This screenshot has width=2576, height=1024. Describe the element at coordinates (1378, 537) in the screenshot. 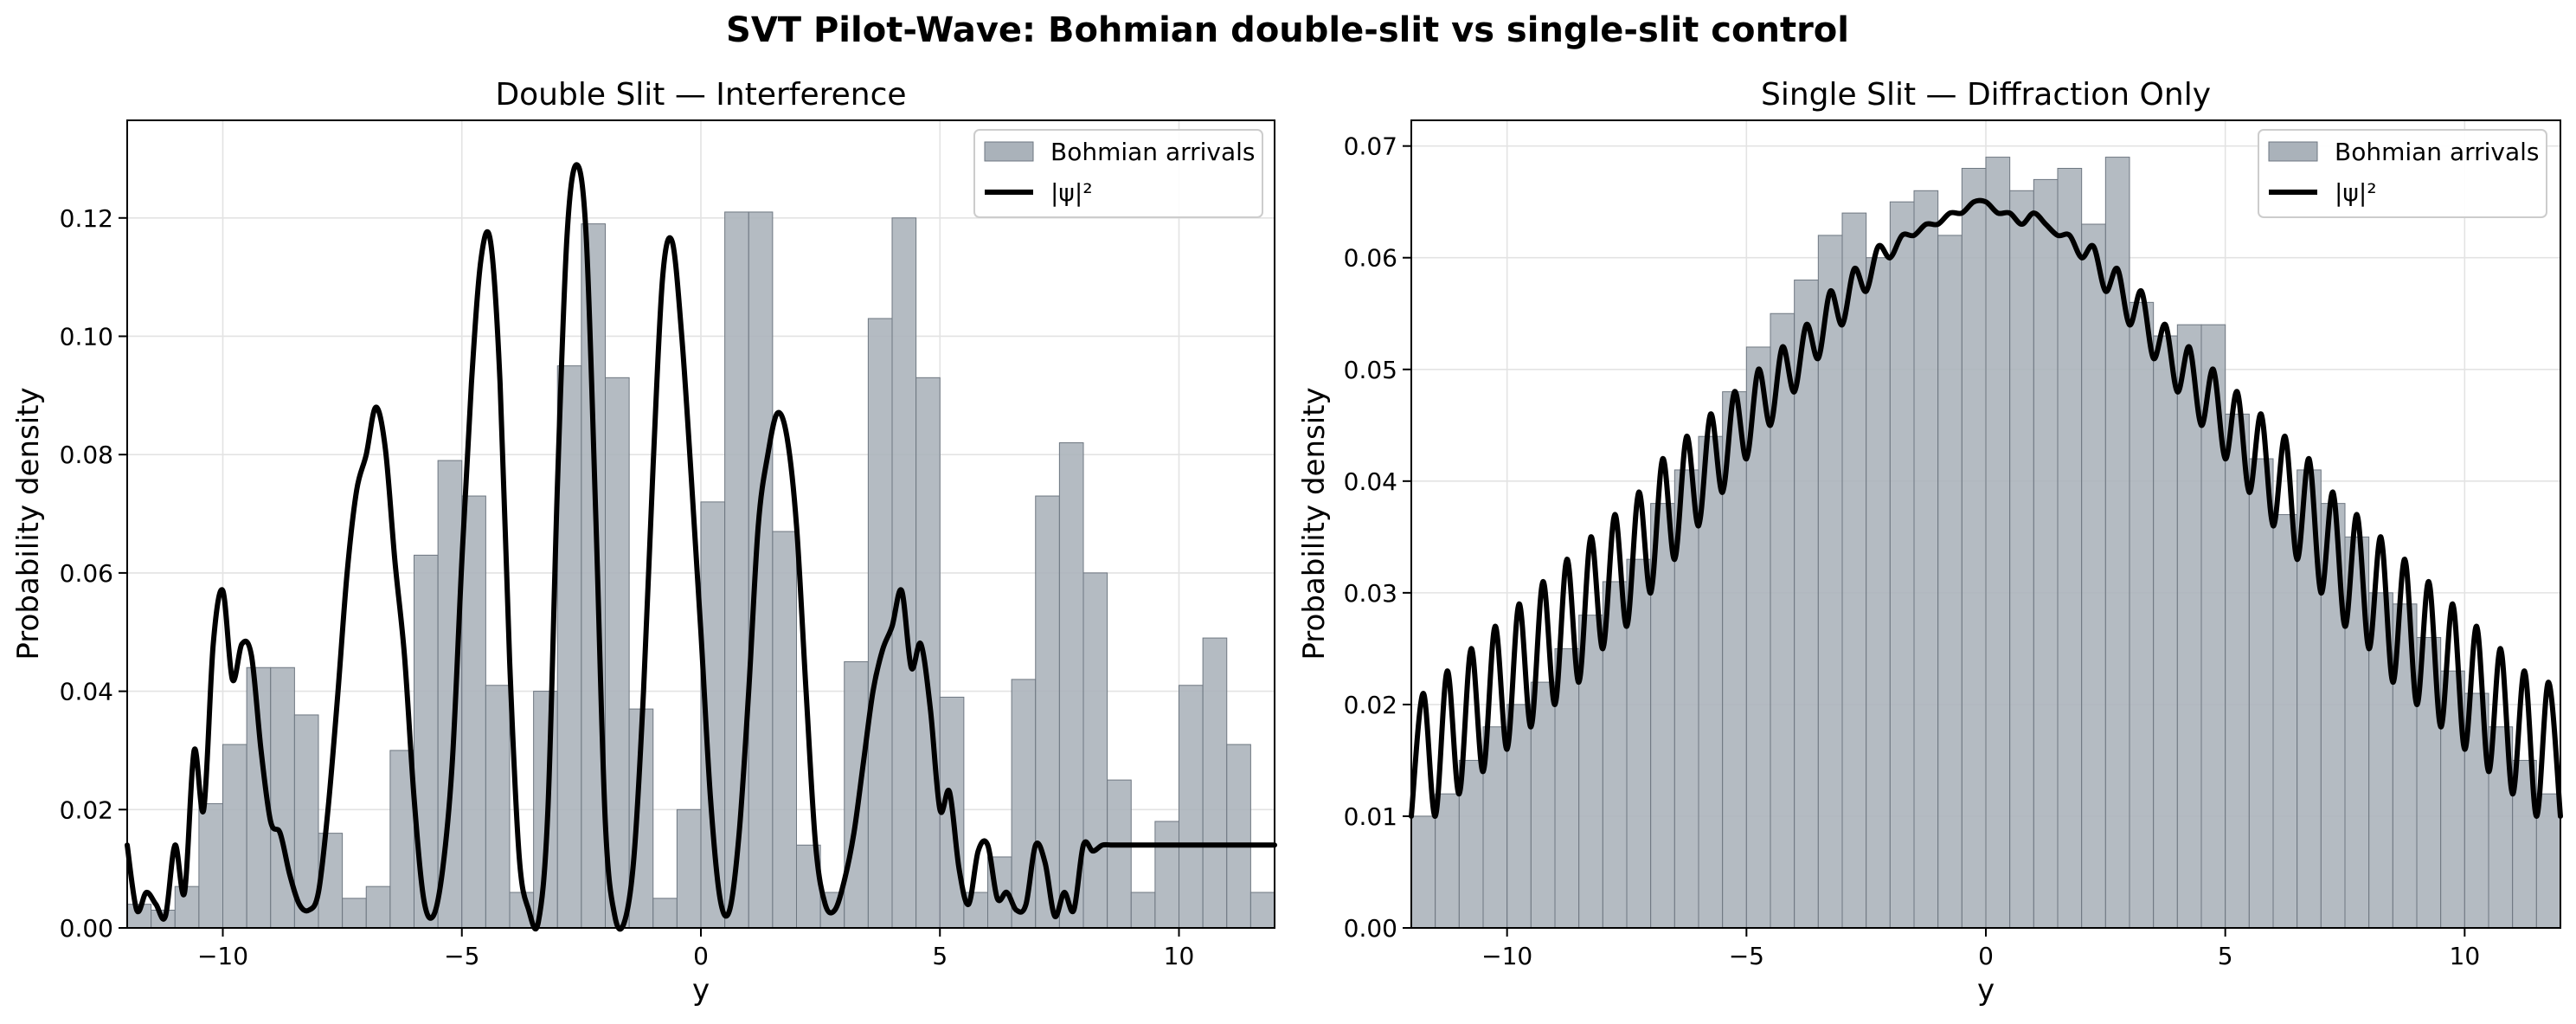

I see `y-axis-ticks: 0.00 0.01 0.02 0.03 0.04 0.05 0.06 0.07` at that location.